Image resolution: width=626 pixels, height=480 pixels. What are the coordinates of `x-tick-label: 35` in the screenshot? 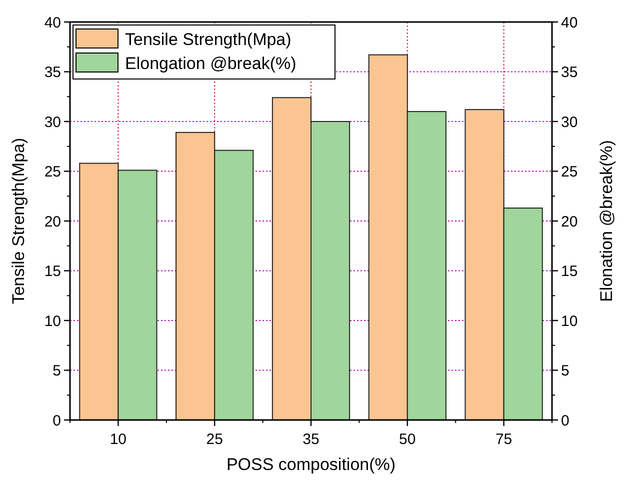 It's located at (311, 439).